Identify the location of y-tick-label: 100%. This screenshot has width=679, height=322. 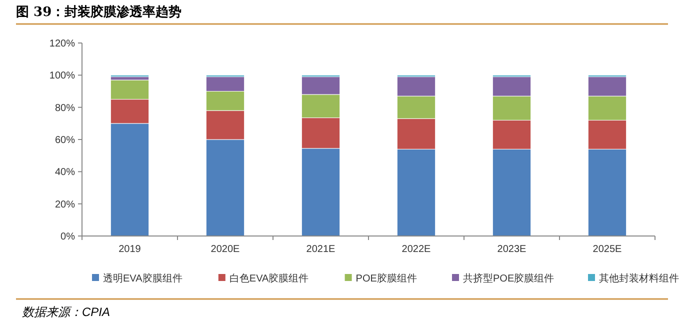
(62, 76).